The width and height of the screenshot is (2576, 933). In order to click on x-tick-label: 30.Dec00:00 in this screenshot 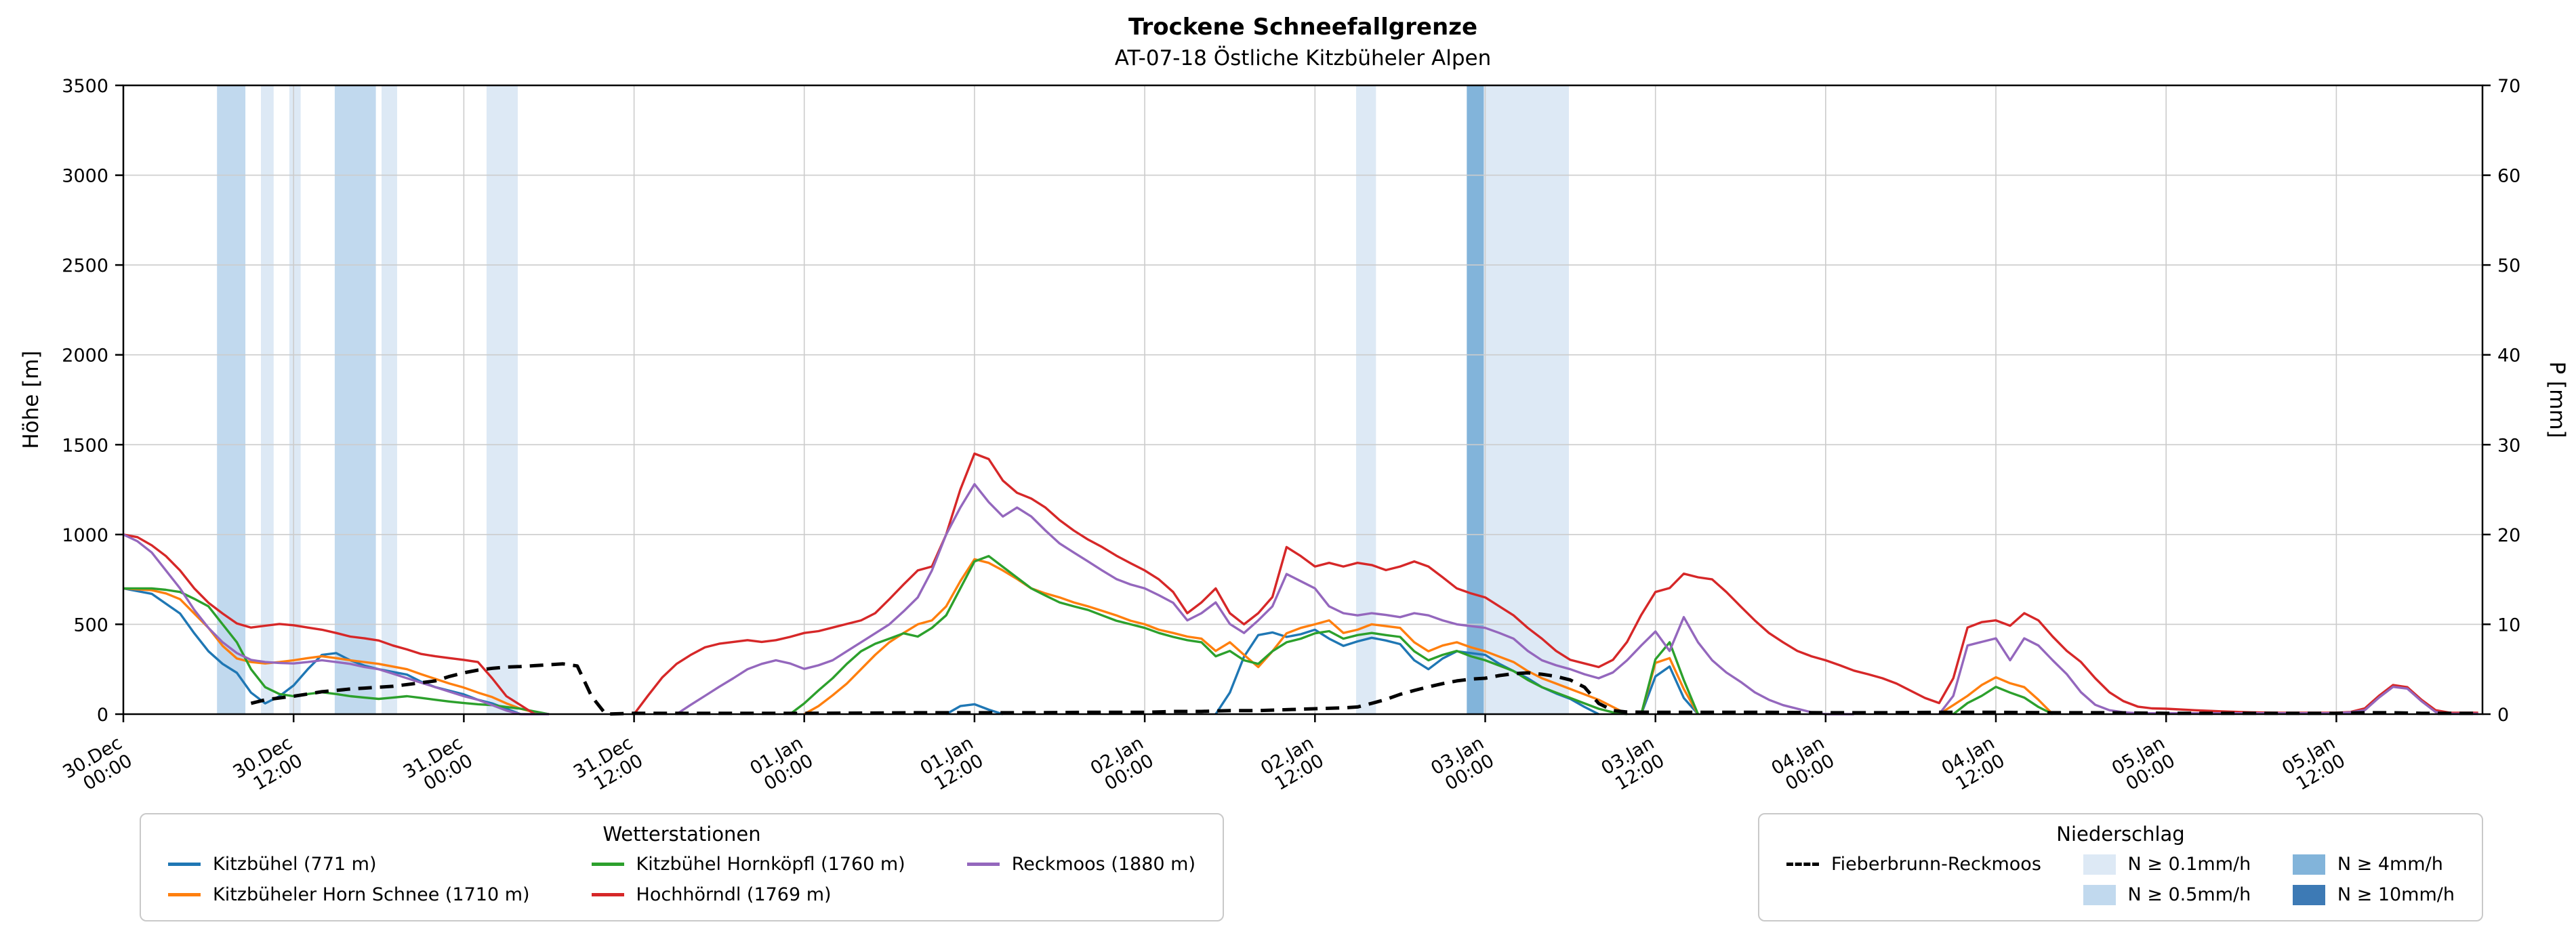, I will do `click(98, 766)`.